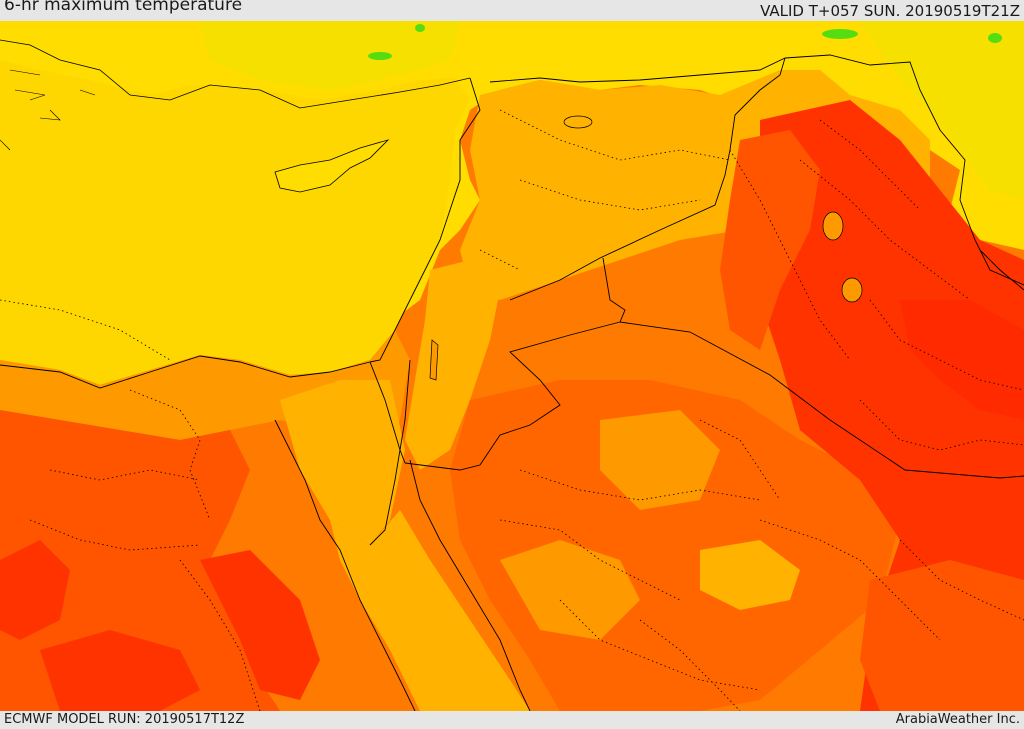 The image size is (1024, 729). Describe the element at coordinates (942, 635) in the screenshot. I see `southeast-red-orange` at that location.